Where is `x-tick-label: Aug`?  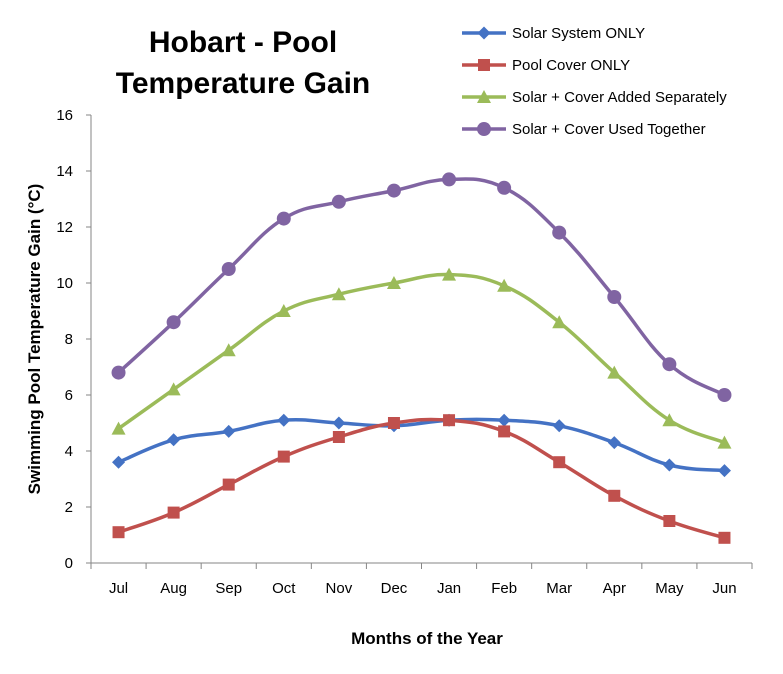 x-tick-label: Aug is located at coordinates (173, 588).